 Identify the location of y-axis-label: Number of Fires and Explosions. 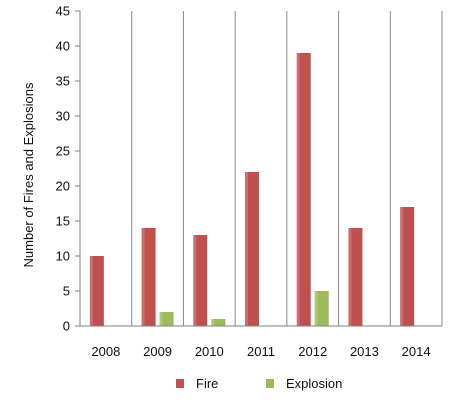
(28, 174).